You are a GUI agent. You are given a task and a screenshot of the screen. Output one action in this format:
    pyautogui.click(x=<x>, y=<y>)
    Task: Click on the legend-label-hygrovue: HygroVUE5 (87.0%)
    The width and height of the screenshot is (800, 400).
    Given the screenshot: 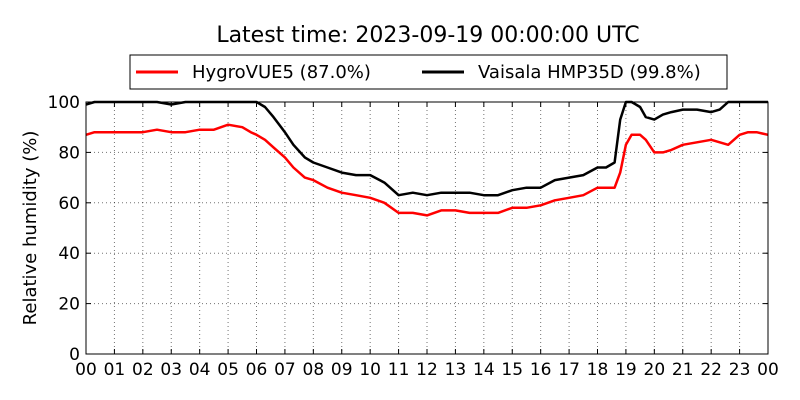 What is the action you would take?
    pyautogui.click(x=281, y=72)
    